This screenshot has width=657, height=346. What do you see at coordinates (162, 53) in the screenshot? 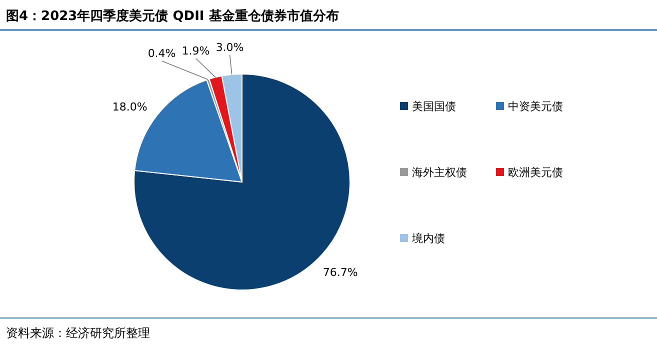
I see `data-label: 0.4%` at bounding box center [162, 53].